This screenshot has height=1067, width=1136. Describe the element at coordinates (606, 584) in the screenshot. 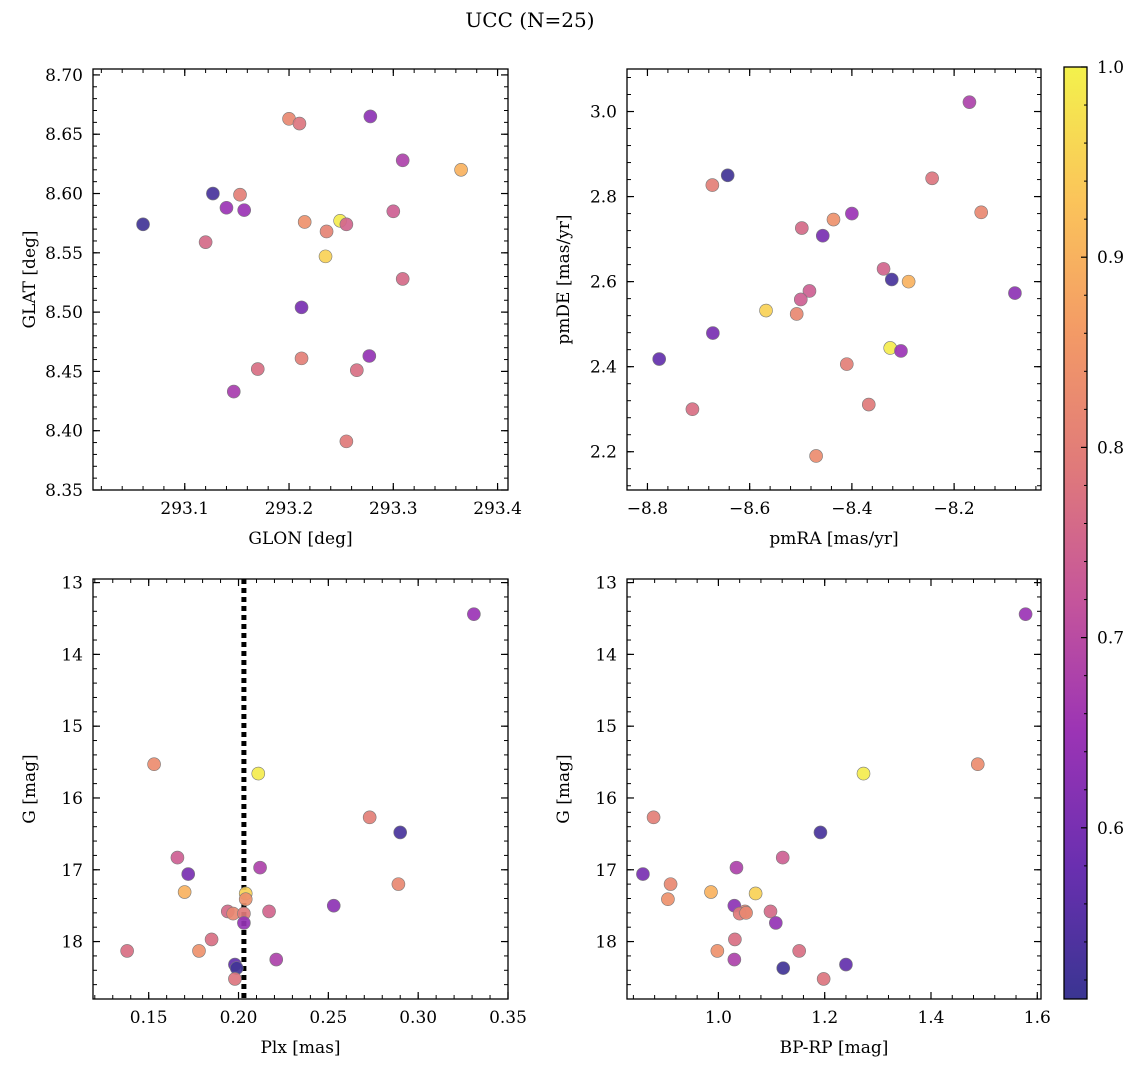

I see `y-tick-label: 13` at that location.